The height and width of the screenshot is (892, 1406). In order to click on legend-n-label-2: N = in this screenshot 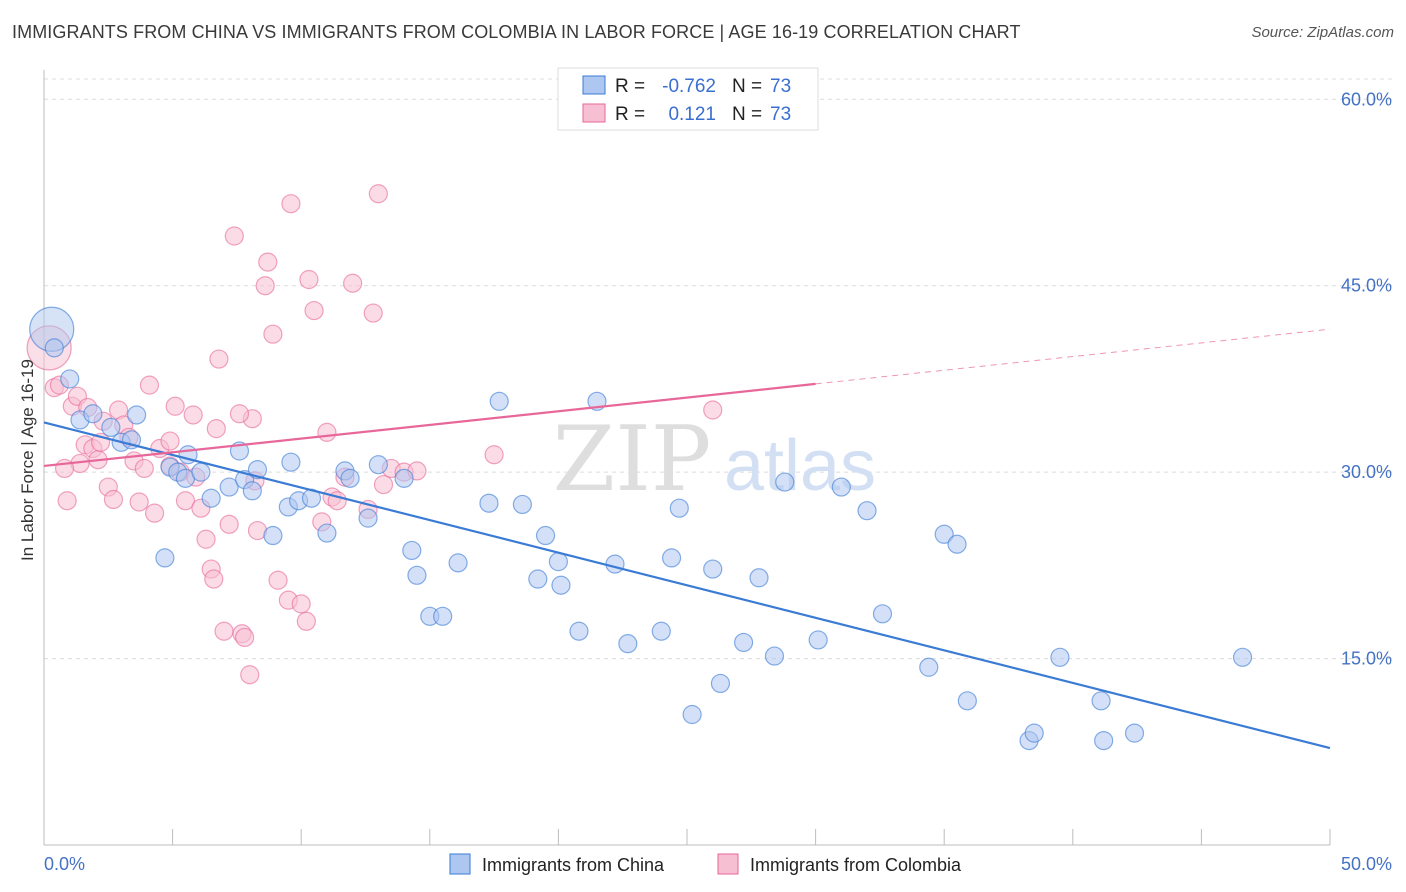, I will do `click(747, 114)`.